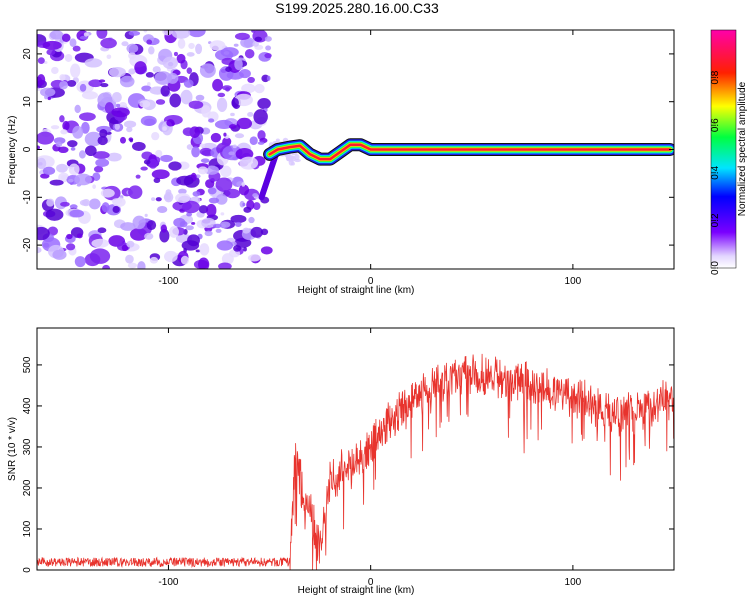 Image resolution: width=750 pixels, height=600 pixels. Describe the element at coordinates (715, 77) in the screenshot. I see `colorbar-tick-label: 0.8` at that location.